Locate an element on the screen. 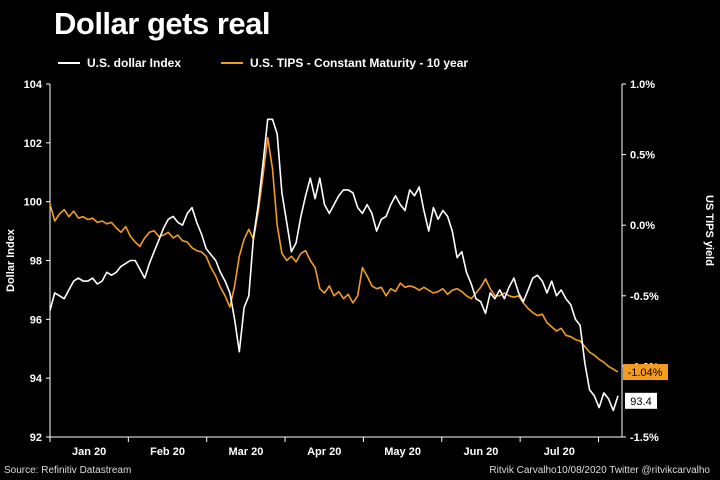  y-left-tick-label: 100 is located at coordinates (33, 203).